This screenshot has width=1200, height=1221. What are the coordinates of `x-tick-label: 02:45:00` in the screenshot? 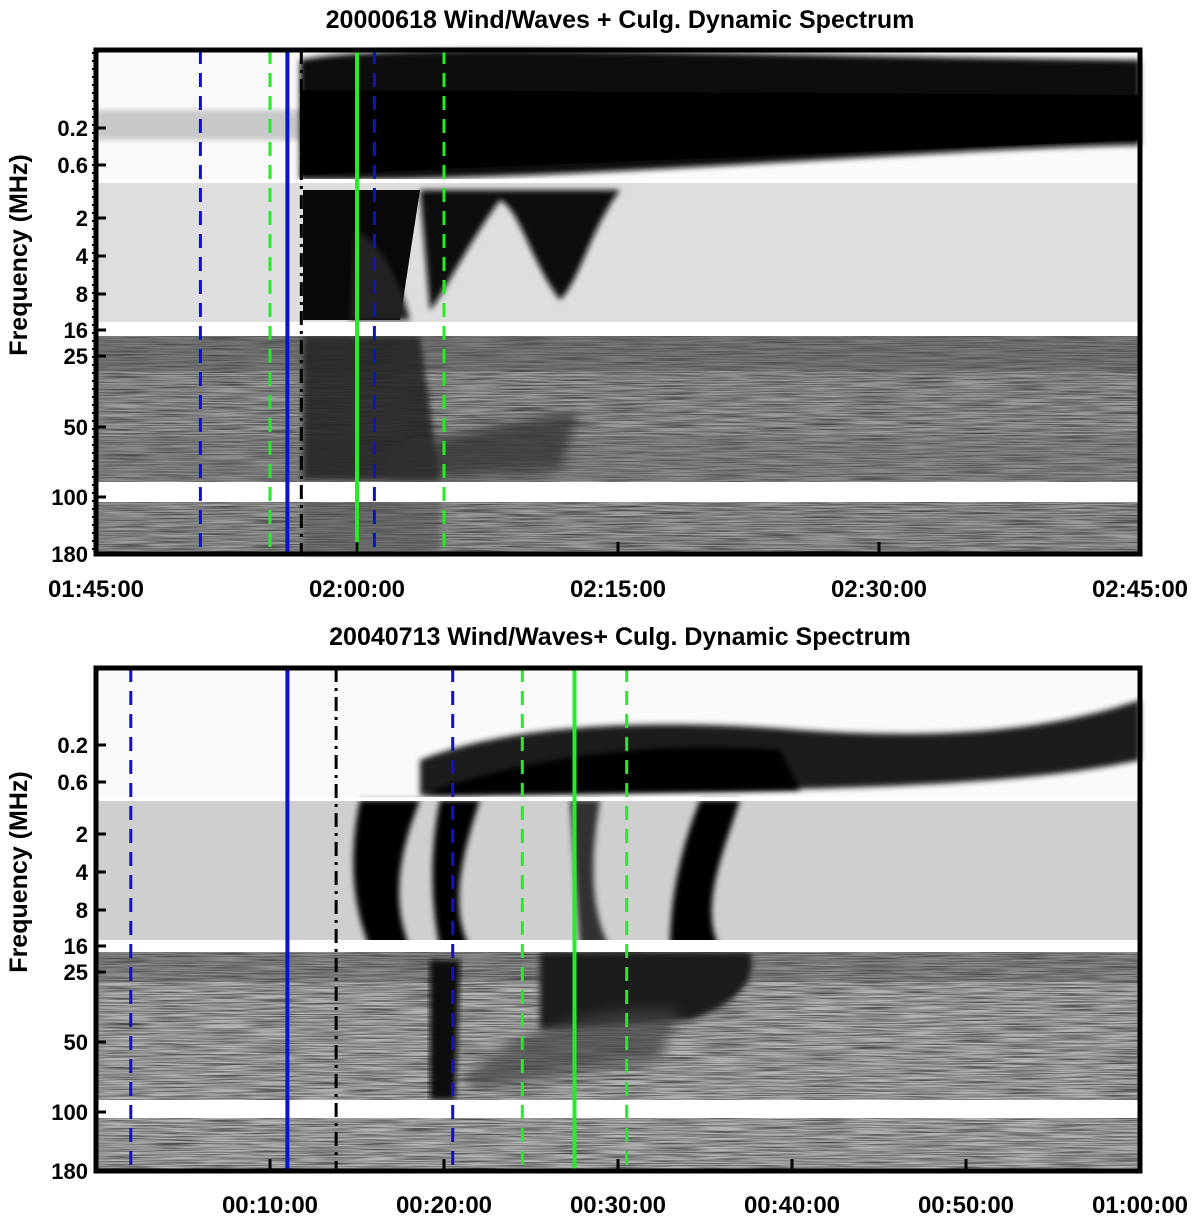 It's located at (1140, 589).